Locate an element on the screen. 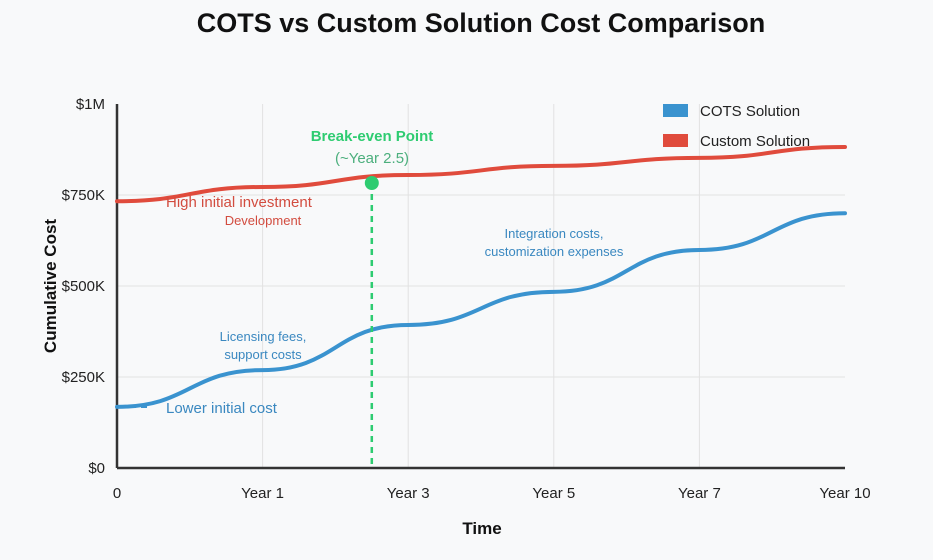  break-even: Break-even Point (~Year 2.5) is located at coordinates (372, 298).